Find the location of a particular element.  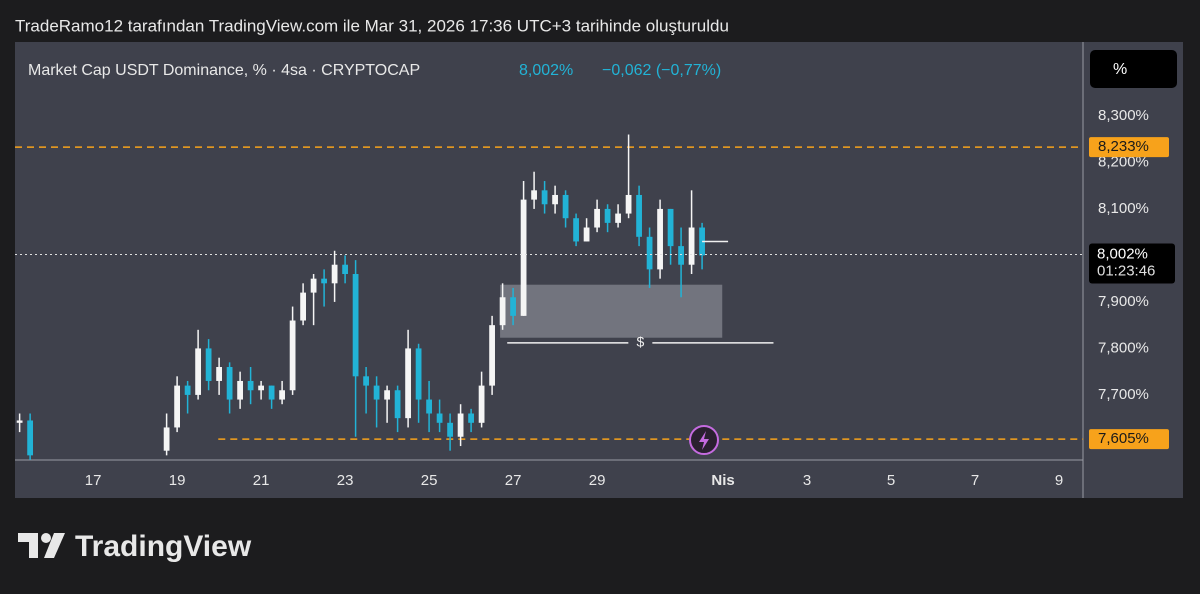

price-badge-label: 8,233% is located at coordinates (1123, 146).